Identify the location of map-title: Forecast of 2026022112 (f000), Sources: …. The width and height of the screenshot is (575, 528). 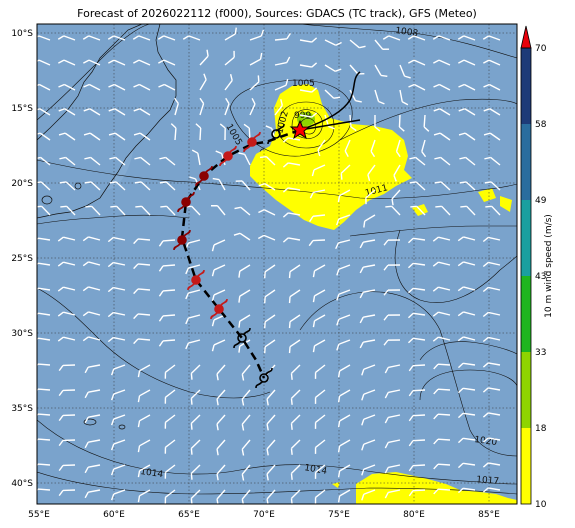
(277, 13).